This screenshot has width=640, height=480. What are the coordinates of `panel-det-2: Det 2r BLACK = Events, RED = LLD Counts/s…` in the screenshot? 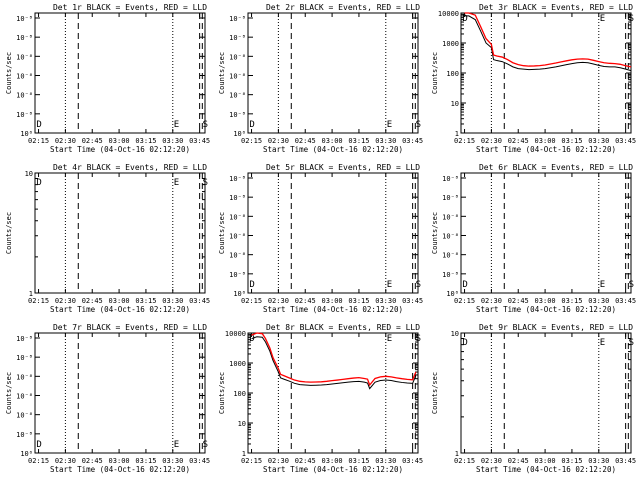 It's located at (320, 78).